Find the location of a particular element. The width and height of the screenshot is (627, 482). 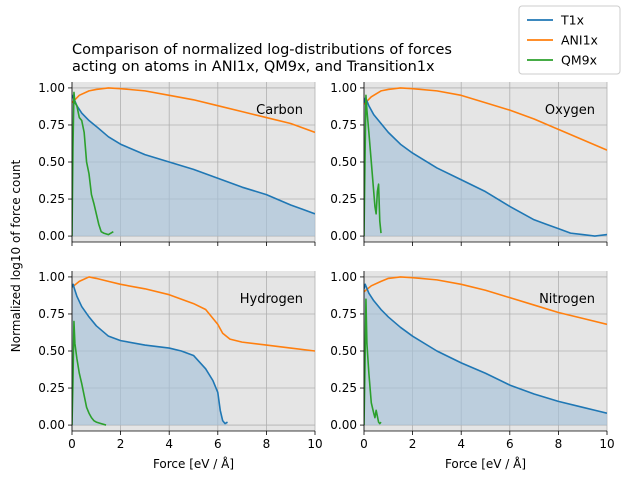

legend-label-qm9x: QM9x is located at coordinates (579, 60).